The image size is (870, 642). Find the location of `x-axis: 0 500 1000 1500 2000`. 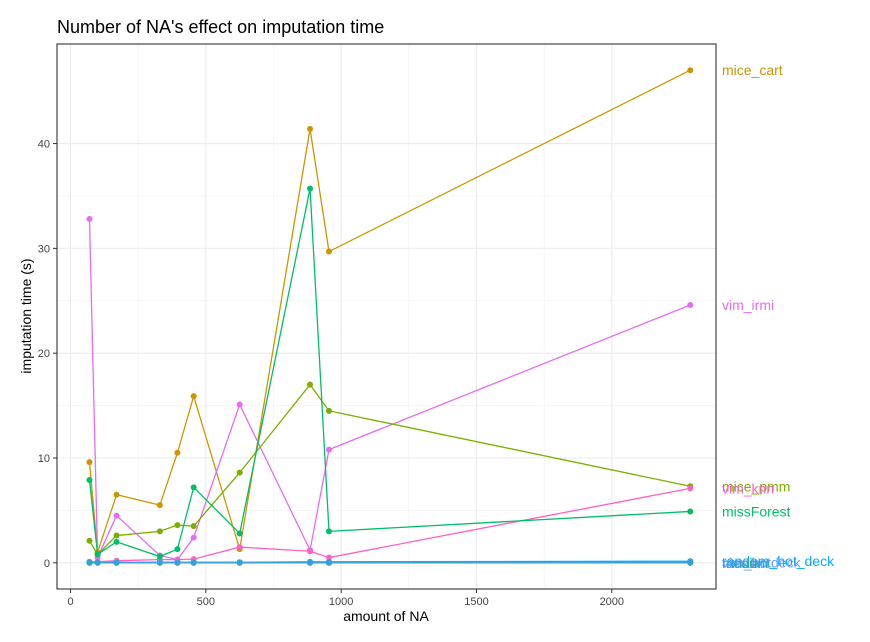

x-axis: 0 500 1000 1500 2000 is located at coordinates (345, 598).